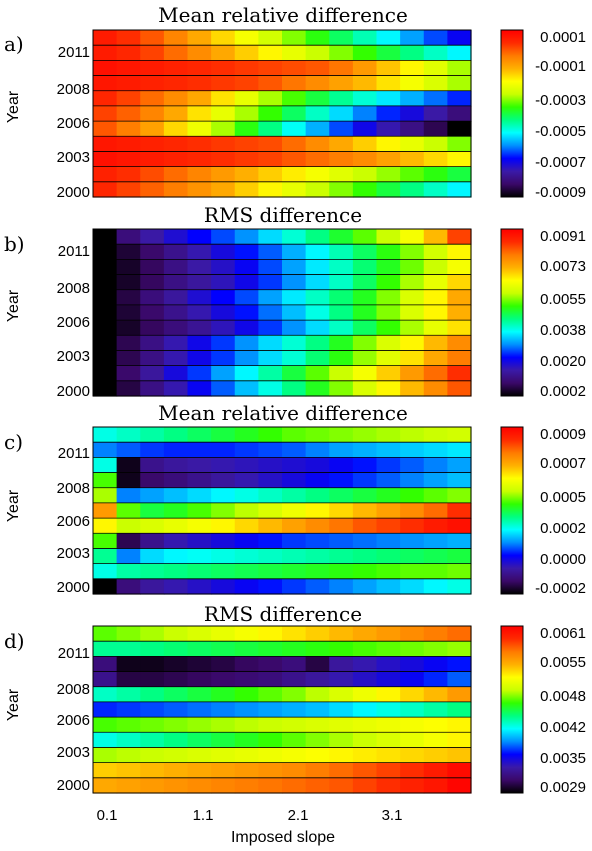 Image resolution: width=592 pixels, height=851 pixels. Describe the element at coordinates (282, 113) in the screenshot. I see `panel-a-heatmap` at that location.